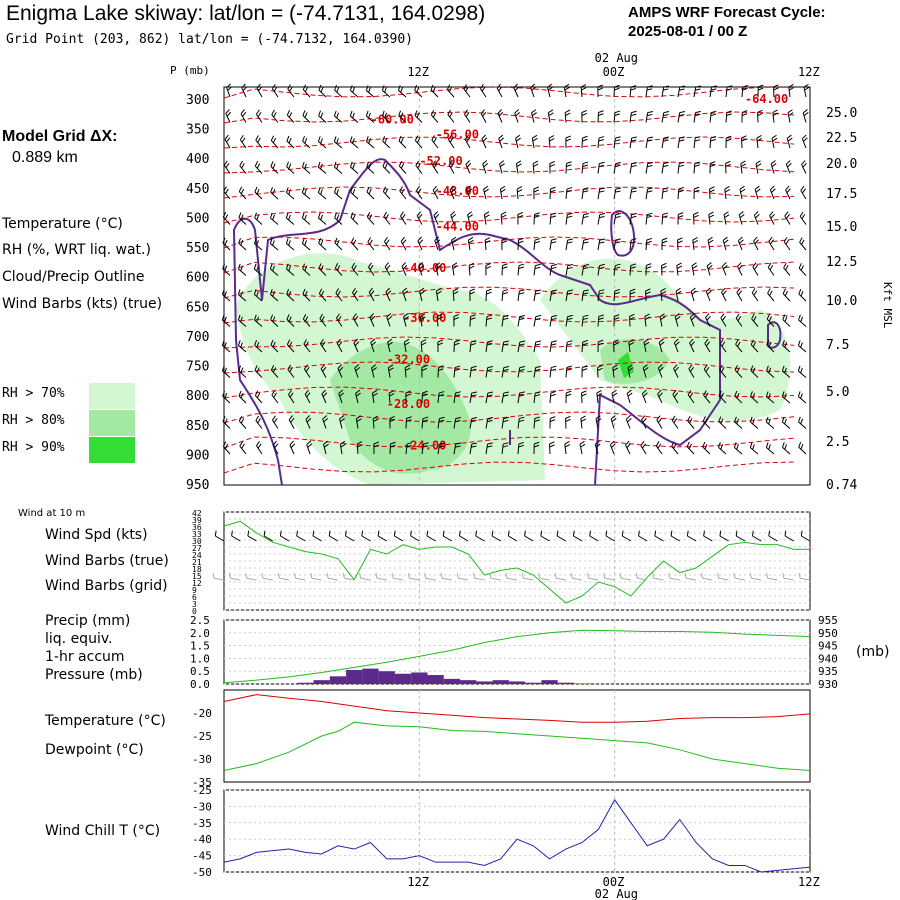  I want to click on model-grid-label: Model Grid ΔX:, so click(60, 136).